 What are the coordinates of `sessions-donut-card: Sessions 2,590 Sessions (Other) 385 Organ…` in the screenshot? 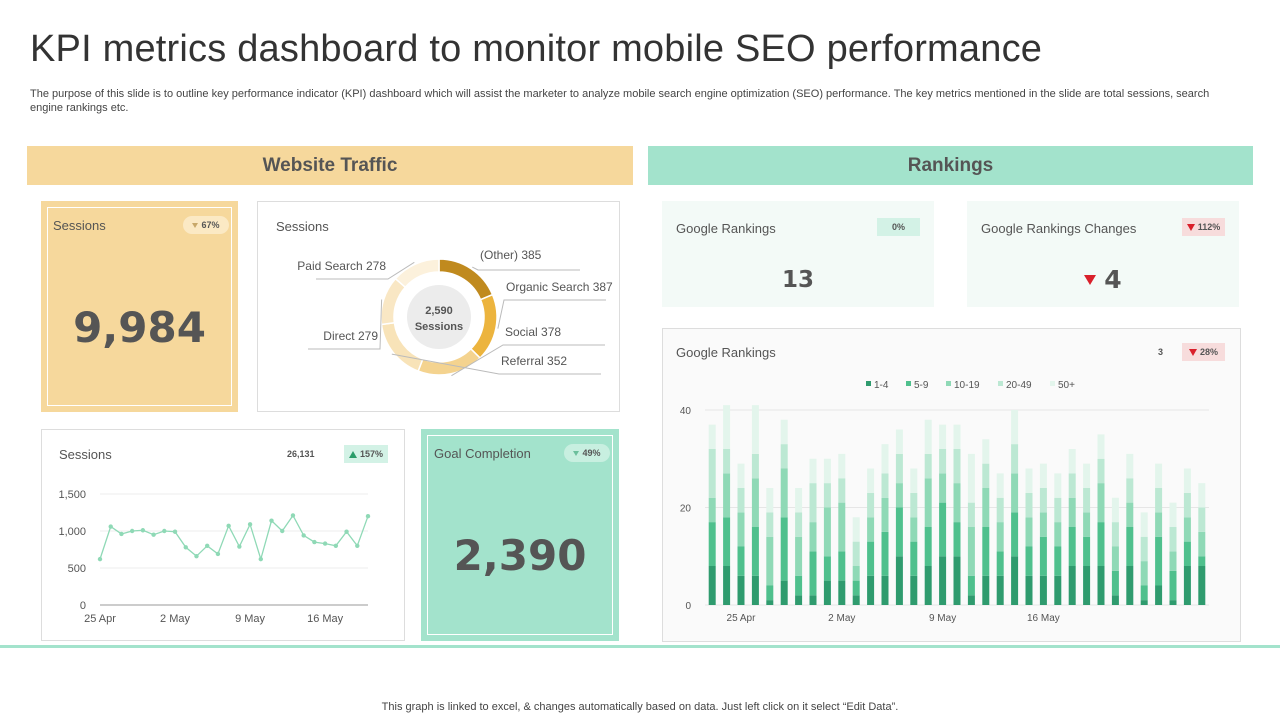 It's located at (438, 306).